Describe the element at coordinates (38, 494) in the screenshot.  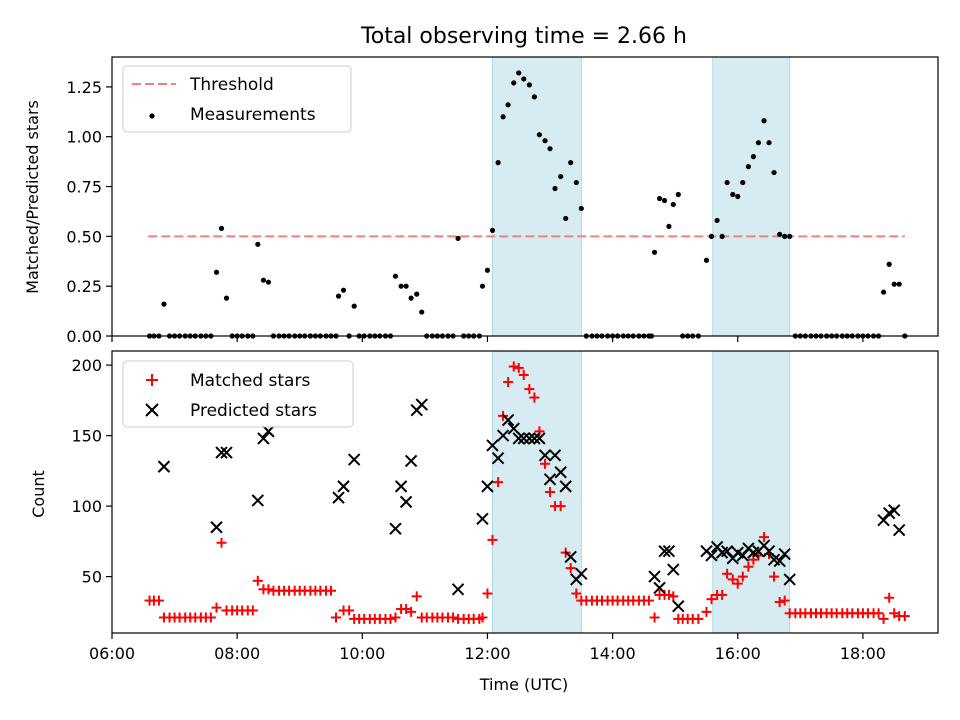
I see `bottom-y-axis-label: Count` at that location.